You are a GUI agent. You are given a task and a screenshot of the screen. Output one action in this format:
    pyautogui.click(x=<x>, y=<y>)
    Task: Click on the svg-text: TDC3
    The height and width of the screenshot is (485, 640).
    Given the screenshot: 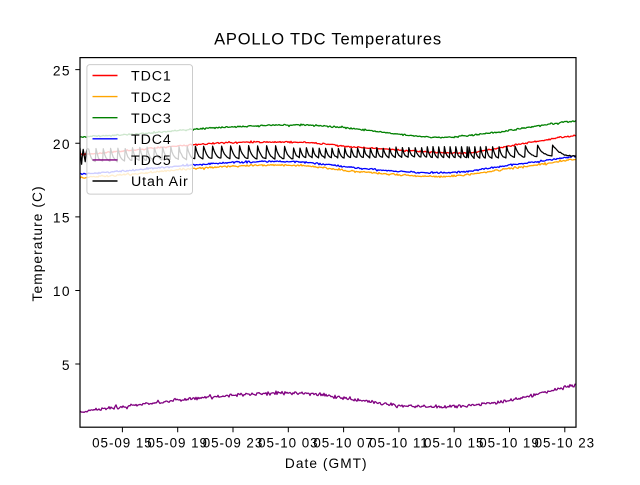 What is the action you would take?
    pyautogui.click(x=151, y=119)
    